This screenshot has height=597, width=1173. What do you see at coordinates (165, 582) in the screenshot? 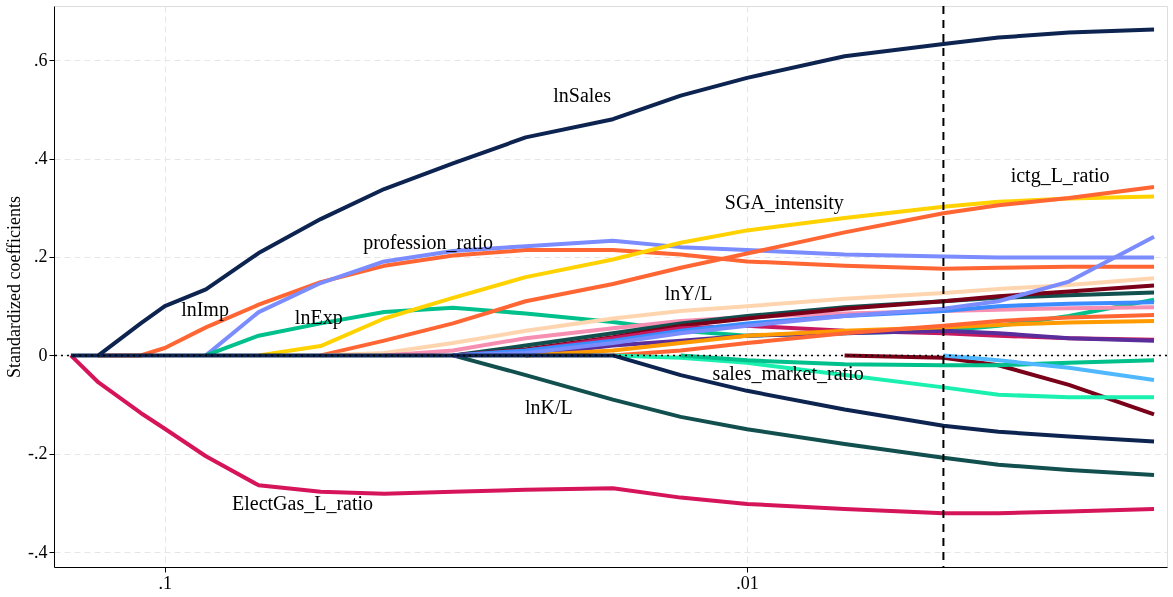
I see `x-tick-label: .1` at bounding box center [165, 582].